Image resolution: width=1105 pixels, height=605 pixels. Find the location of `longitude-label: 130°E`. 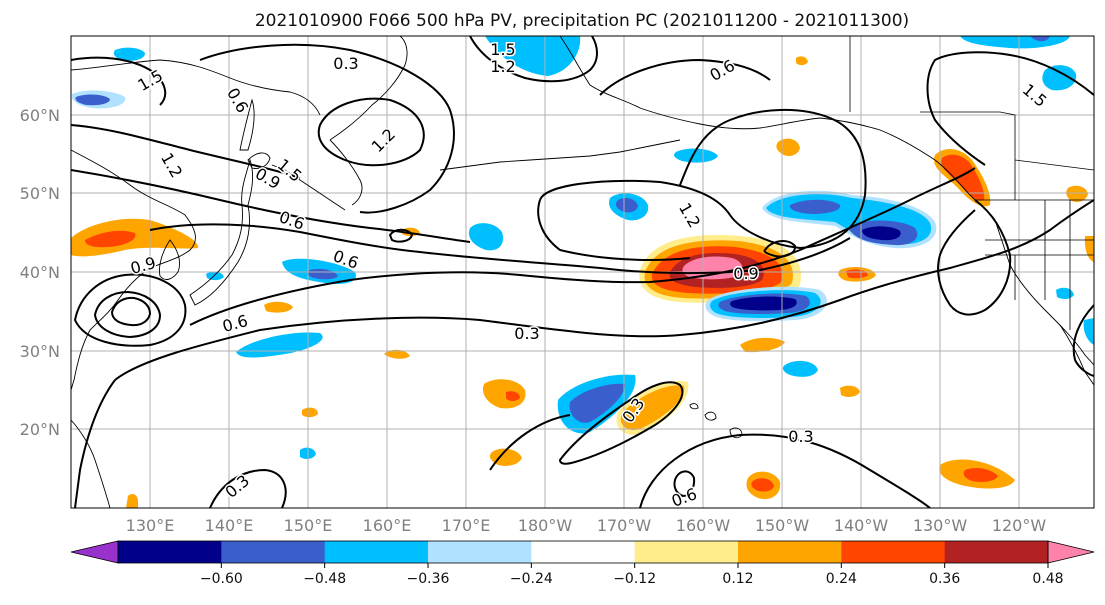

longitude-label: 130°E is located at coordinates (150, 525).